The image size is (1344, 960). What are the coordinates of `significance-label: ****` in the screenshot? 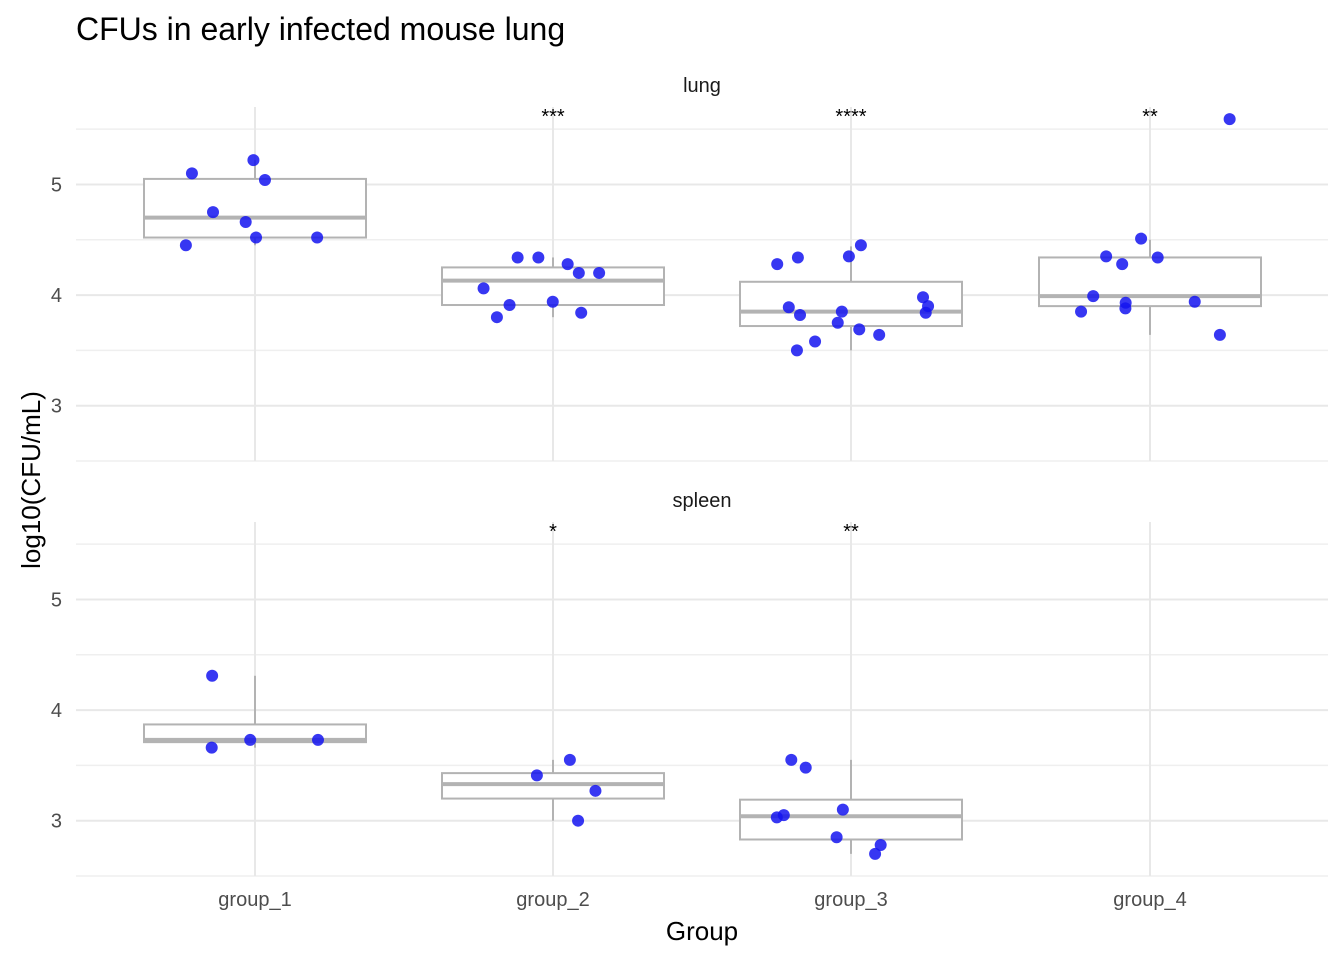 It's located at (850, 117).